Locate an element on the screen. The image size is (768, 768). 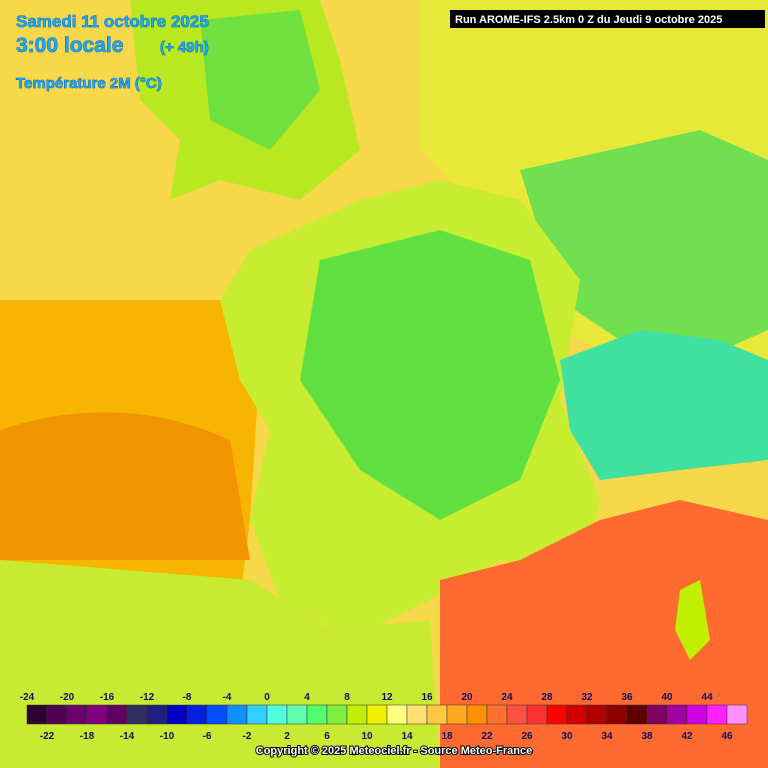
legend-label: 36 is located at coordinates (627, 697).